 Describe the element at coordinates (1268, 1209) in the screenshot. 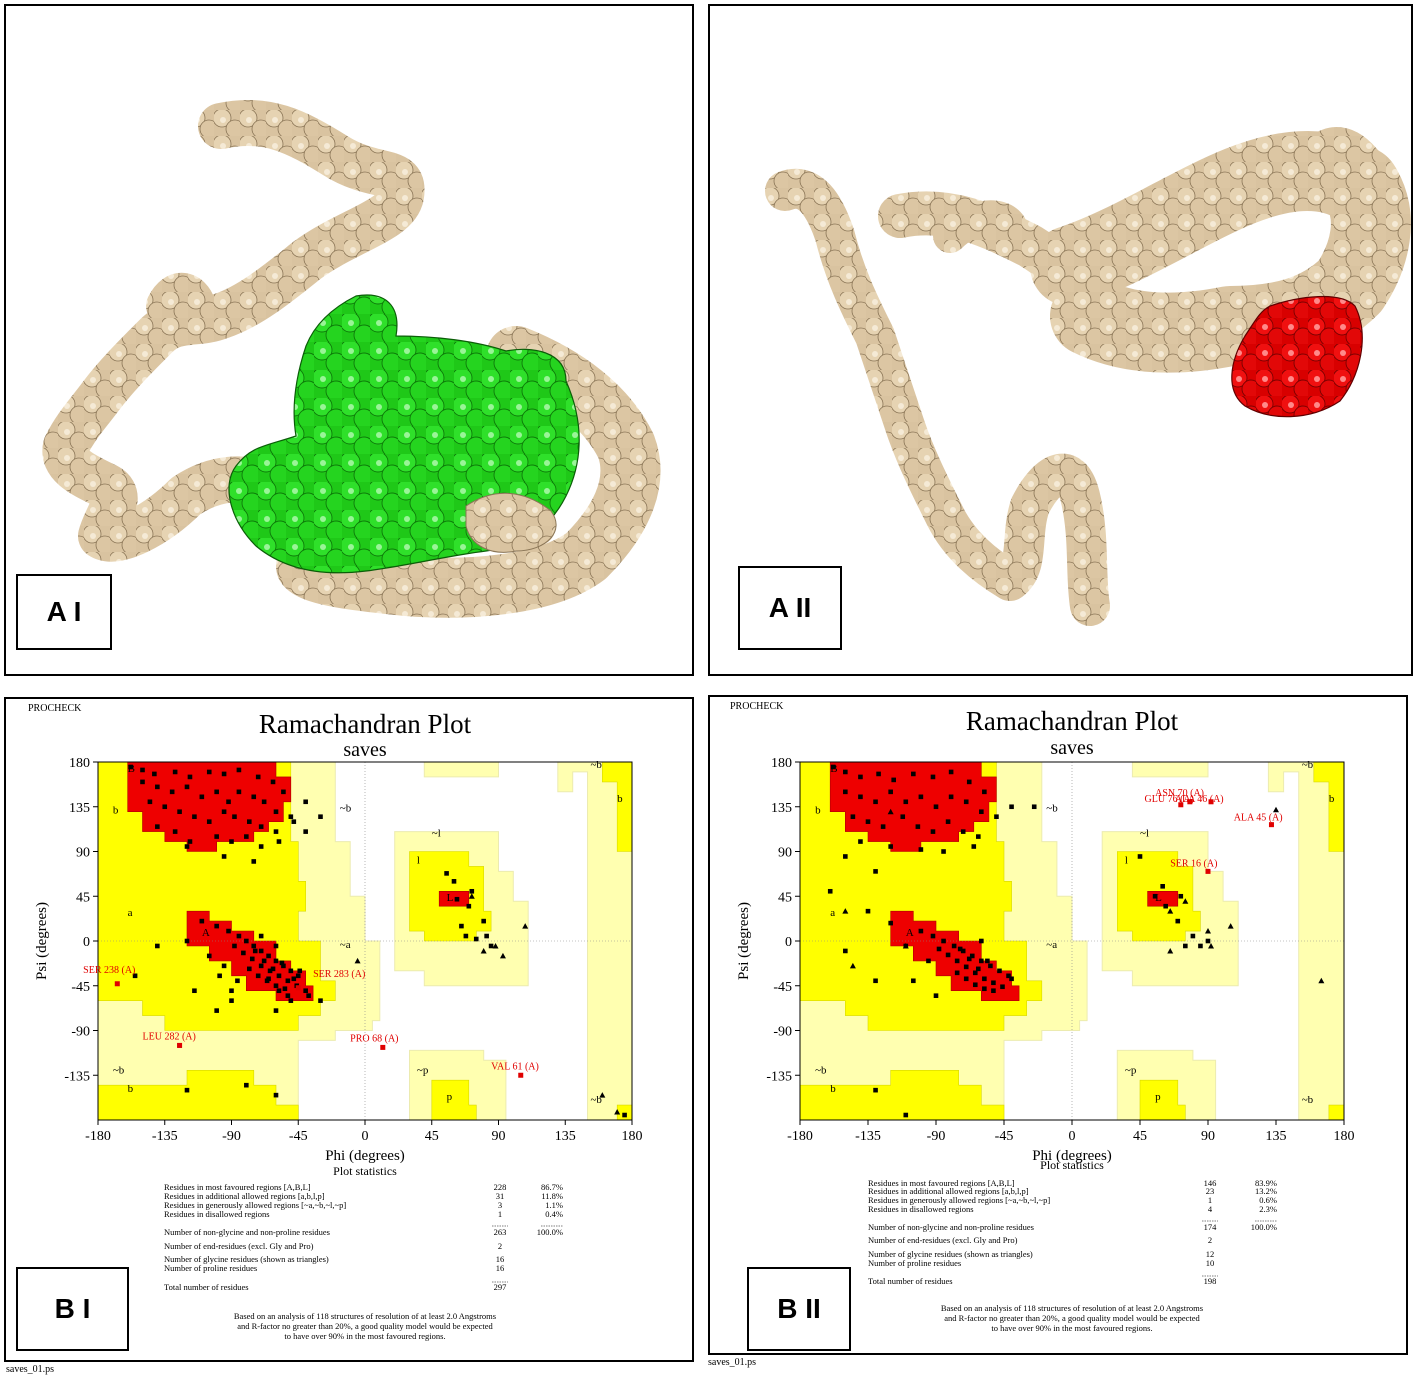

I see `stats-row-percent: 2.3%` at that location.